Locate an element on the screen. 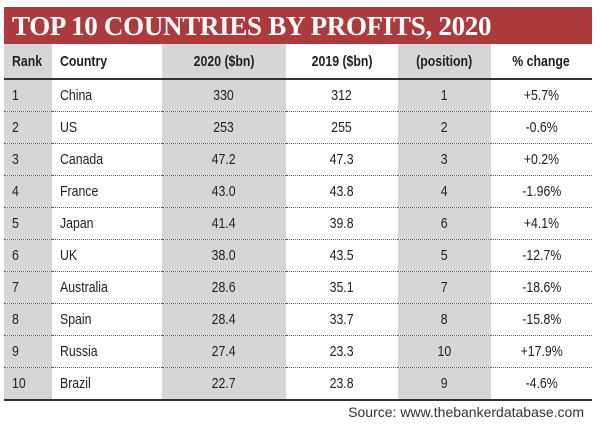 The width and height of the screenshot is (600, 431). cell-pct-change: -12.7% is located at coordinates (541, 255).